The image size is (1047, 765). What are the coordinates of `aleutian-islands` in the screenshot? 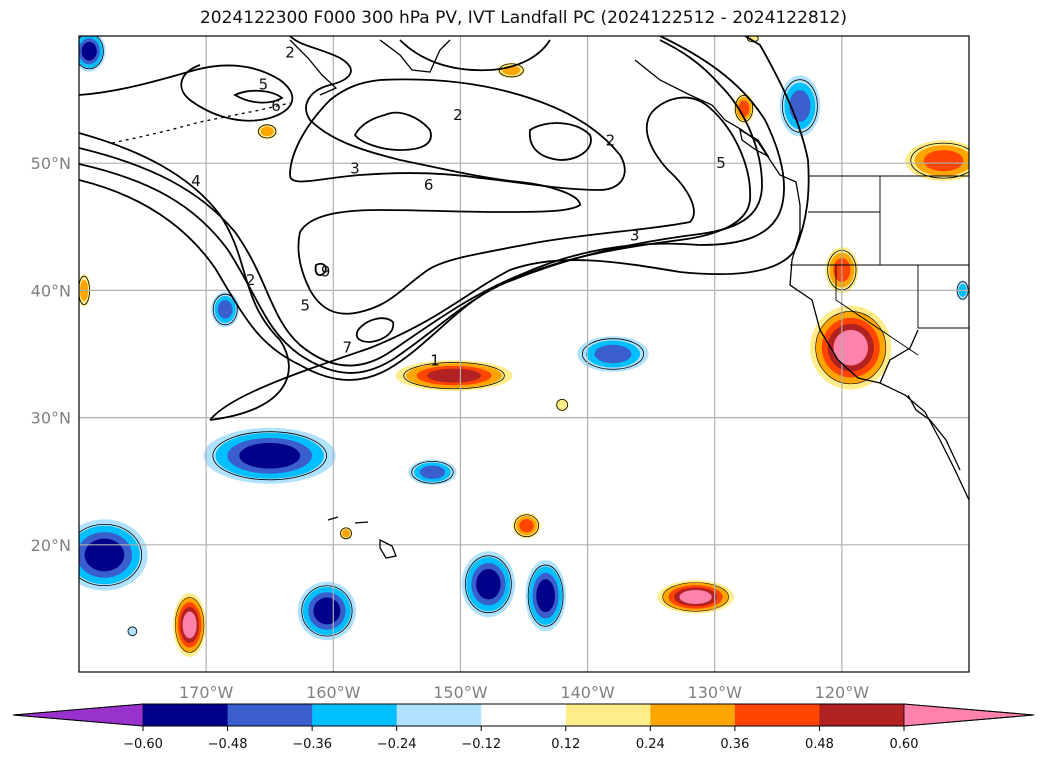 It's located at (201, 123).